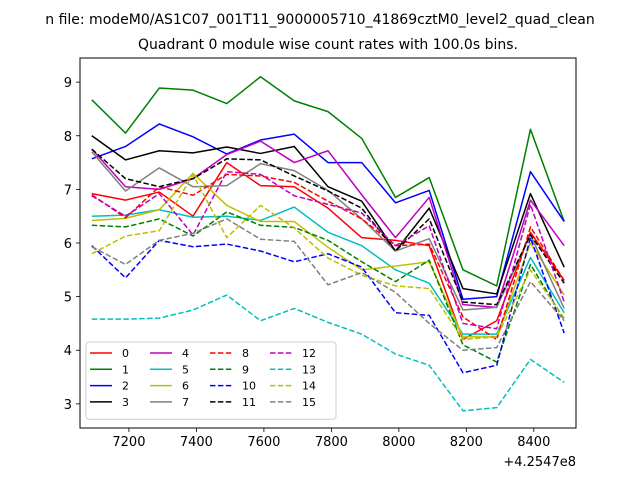 The height and width of the screenshot is (480, 640). Describe the element at coordinates (539, 462) in the screenshot. I see `x-axis-offset-label: +4.2547e8` at that location.